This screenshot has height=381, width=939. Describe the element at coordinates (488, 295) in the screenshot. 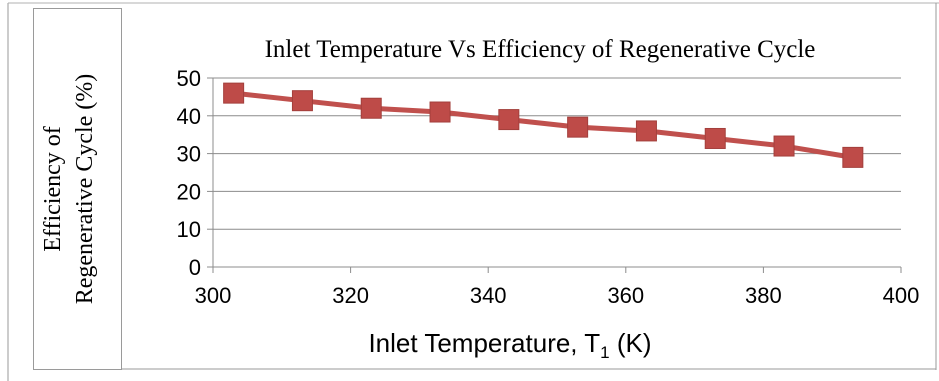

I see `x-tick-label-340: 340` at that location.